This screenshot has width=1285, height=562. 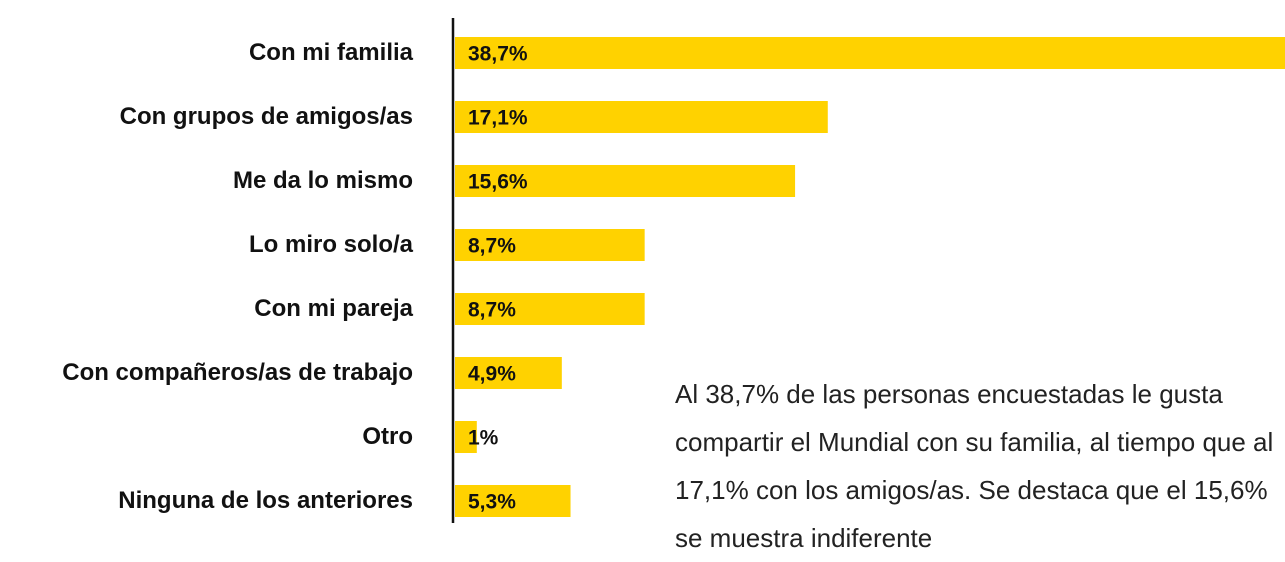 What do you see at coordinates (492, 374) in the screenshot?
I see `value-label: 4,9%` at bounding box center [492, 374].